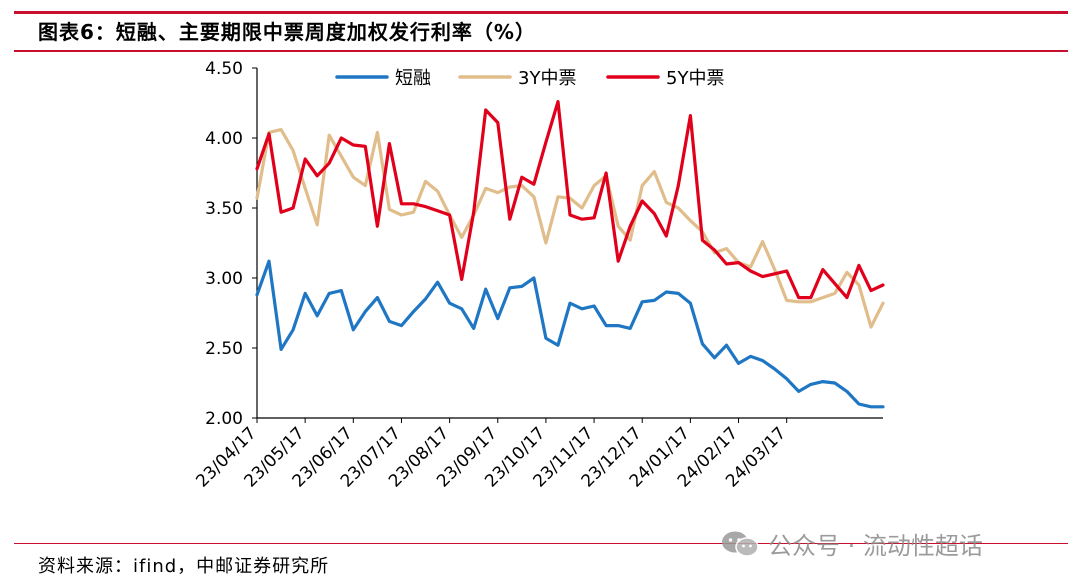 The image size is (1080, 586). Describe the element at coordinates (740, 544) in the screenshot. I see `wechat-icon` at that location.